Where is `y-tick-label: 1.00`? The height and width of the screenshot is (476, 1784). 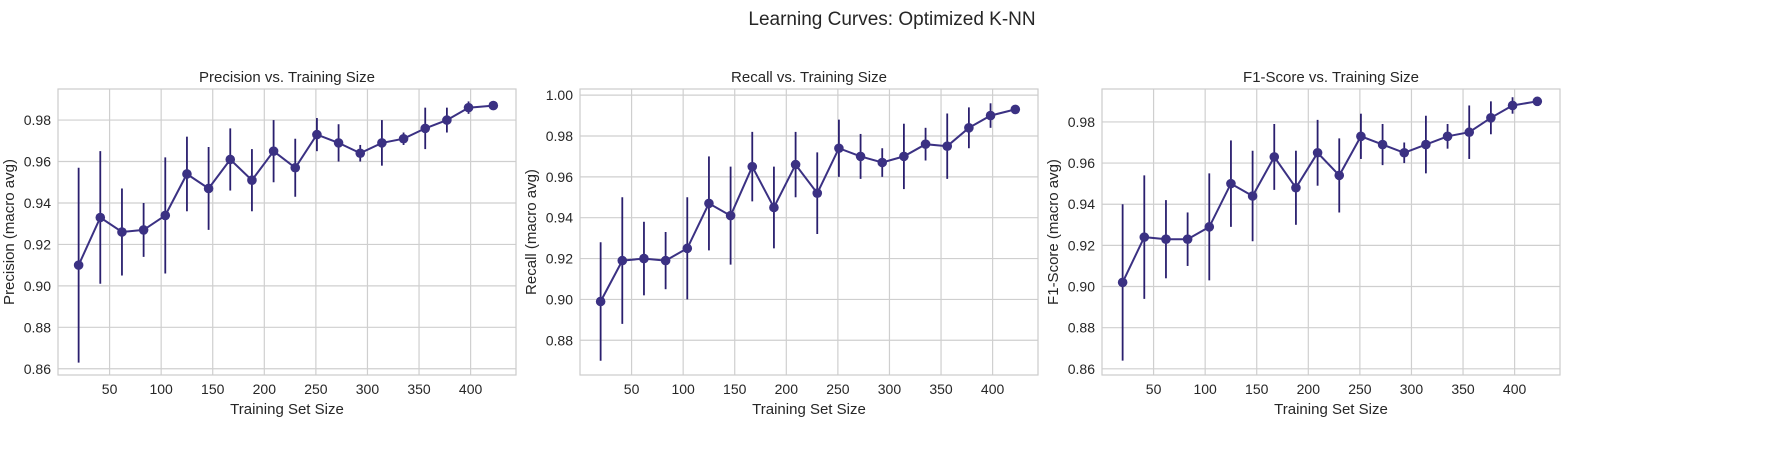 y-tick-label: 1.00 is located at coordinates (559, 95).